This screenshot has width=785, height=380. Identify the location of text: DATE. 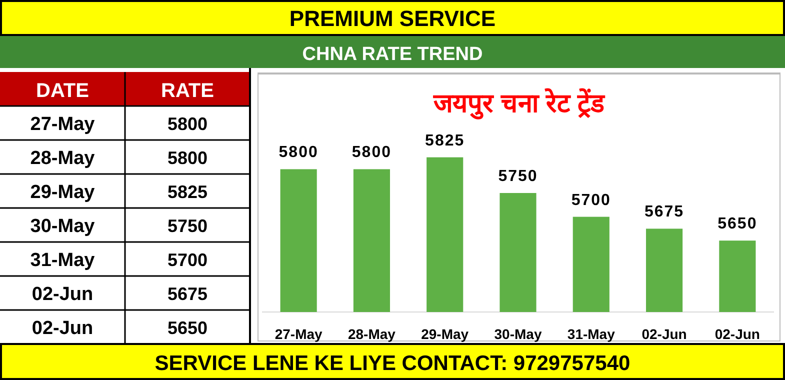
(62, 91).